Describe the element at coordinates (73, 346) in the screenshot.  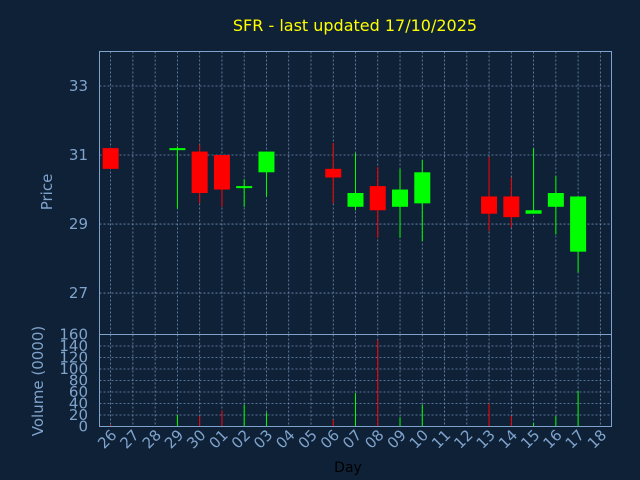
I see `volume-tick-label: 140` at that location.